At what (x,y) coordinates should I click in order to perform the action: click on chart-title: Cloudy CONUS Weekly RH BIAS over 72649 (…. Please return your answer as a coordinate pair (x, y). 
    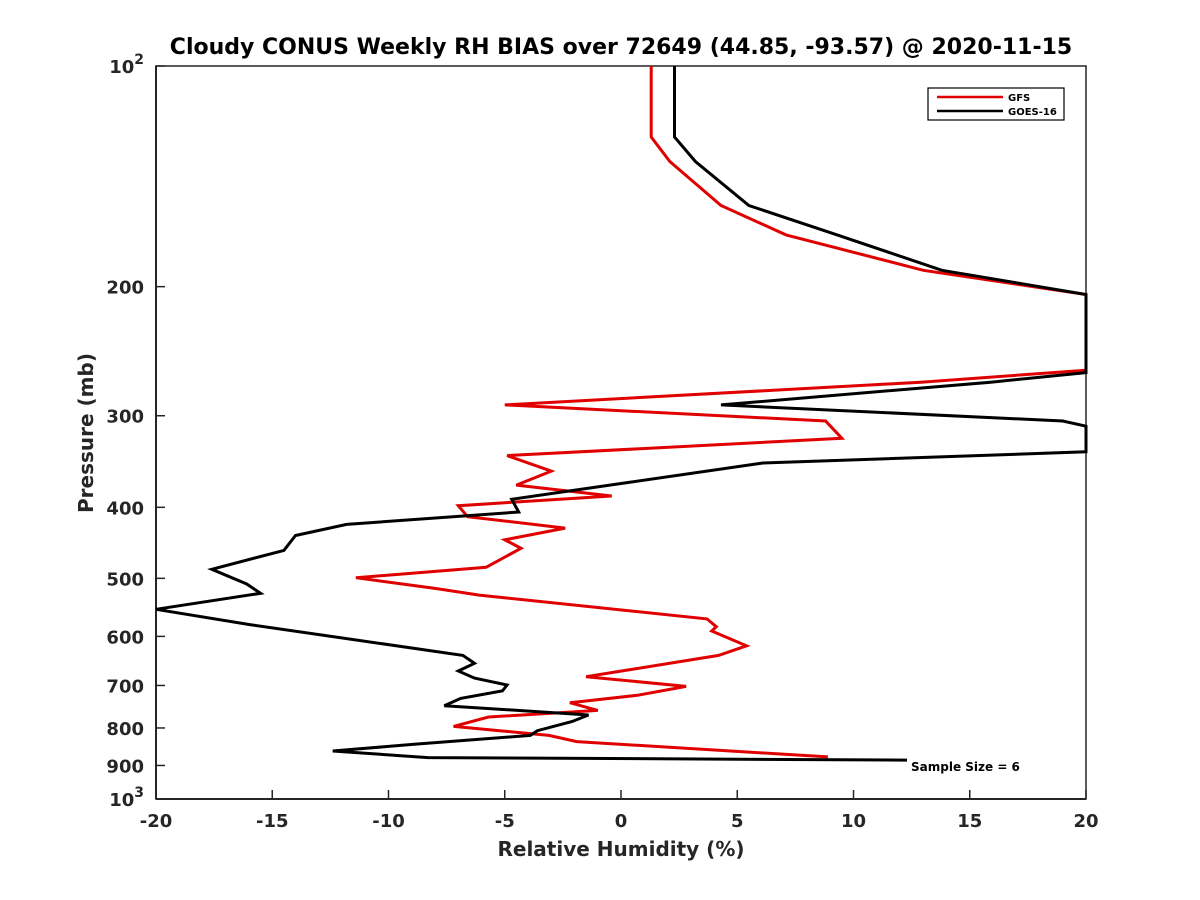
    Looking at the image, I should click on (621, 47).